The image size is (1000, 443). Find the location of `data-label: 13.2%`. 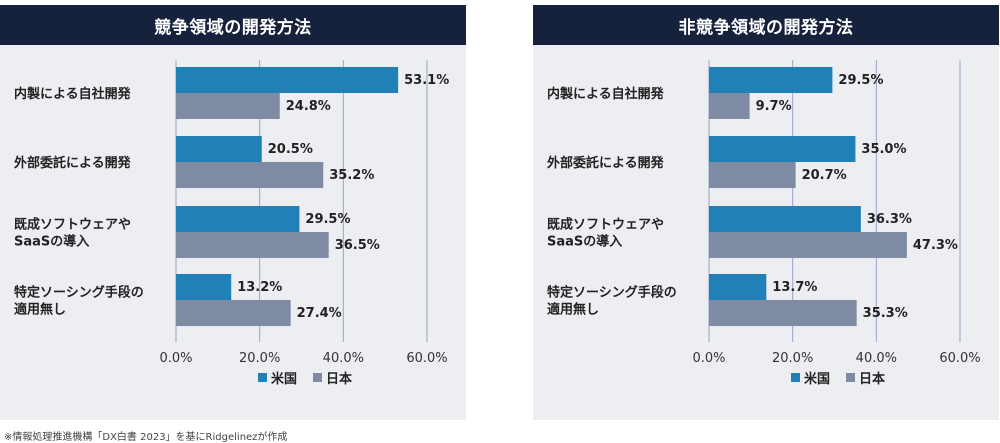

data-label: 13.2% is located at coordinates (259, 287).